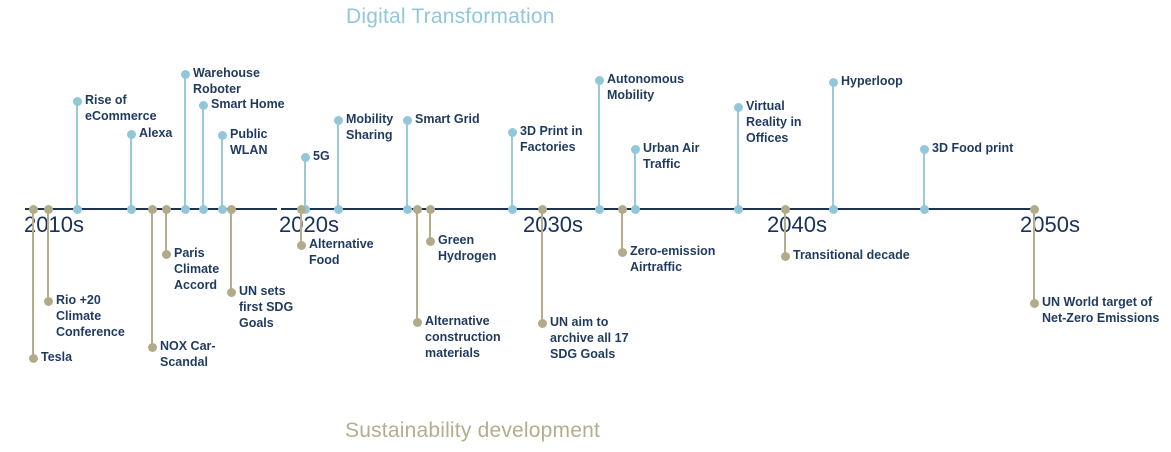 The image size is (1171, 452). Describe the element at coordinates (463, 337) in the screenshot. I see `sustainability-event-label: Alternative construction materials` at that location.